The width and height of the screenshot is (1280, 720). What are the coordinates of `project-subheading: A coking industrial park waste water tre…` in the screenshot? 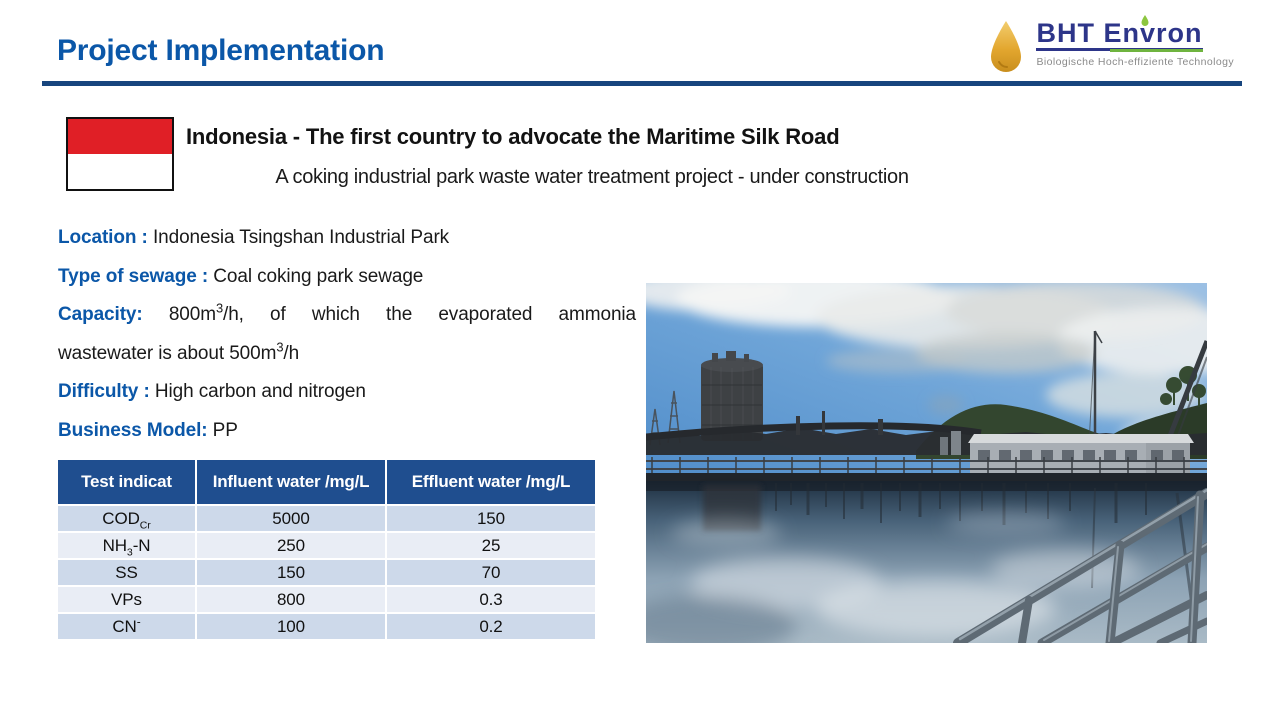 It's located at (592, 177).